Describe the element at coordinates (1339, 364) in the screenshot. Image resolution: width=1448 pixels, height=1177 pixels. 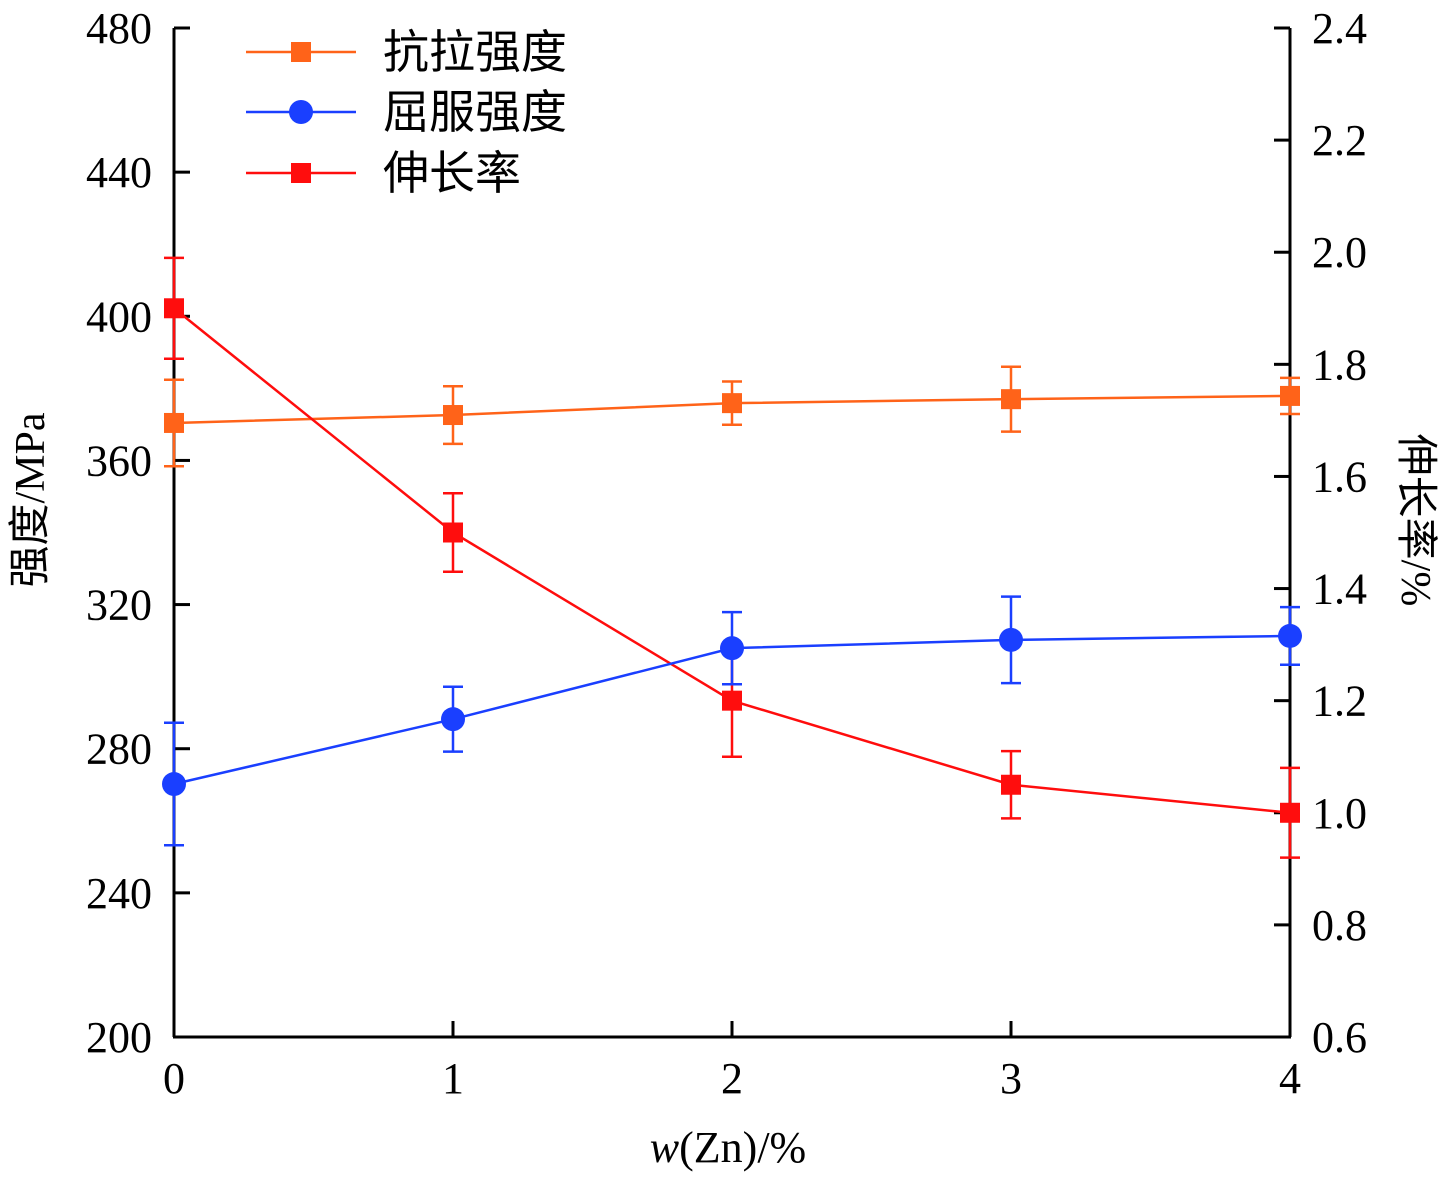
I see `y-right-tick-label: 1.8` at that location.